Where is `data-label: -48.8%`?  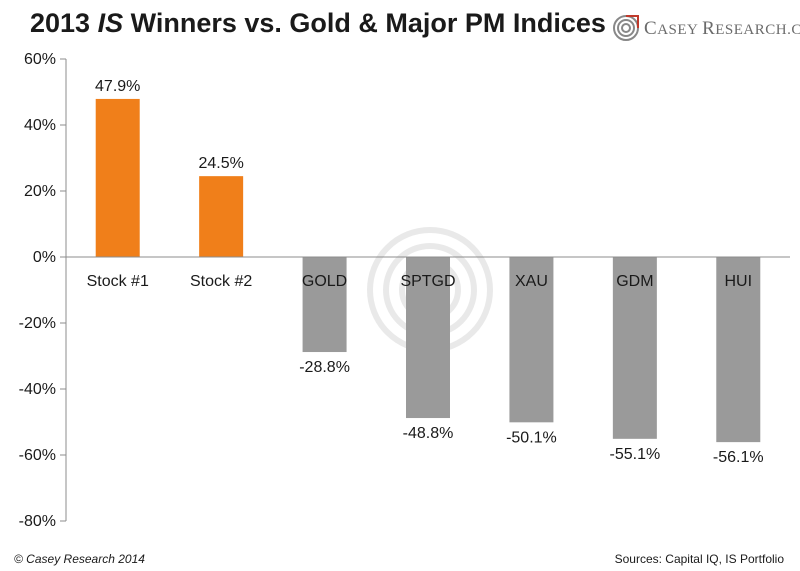 data-label: -48.8% is located at coordinates (428, 433).